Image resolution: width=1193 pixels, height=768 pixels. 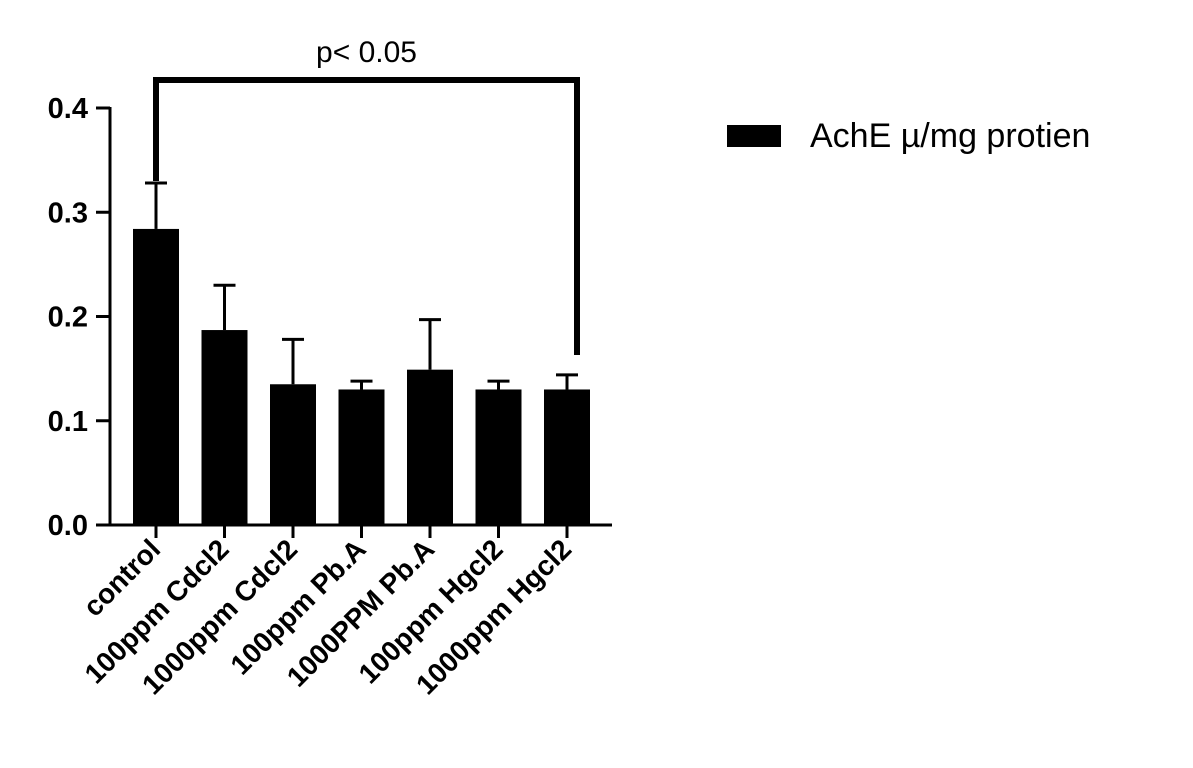 I want to click on legend-swatch, so click(x=754, y=136).